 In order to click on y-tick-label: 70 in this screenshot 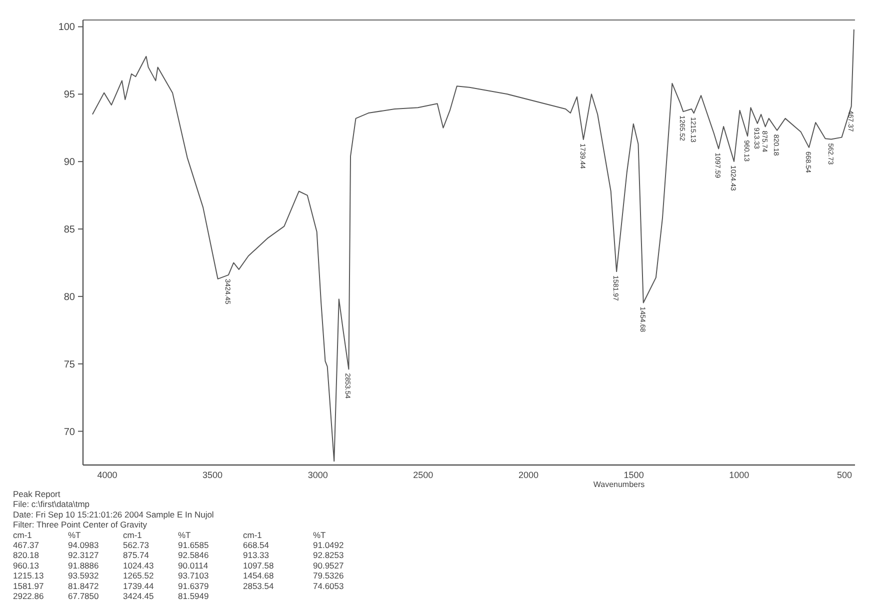, I will do `click(70, 432)`.